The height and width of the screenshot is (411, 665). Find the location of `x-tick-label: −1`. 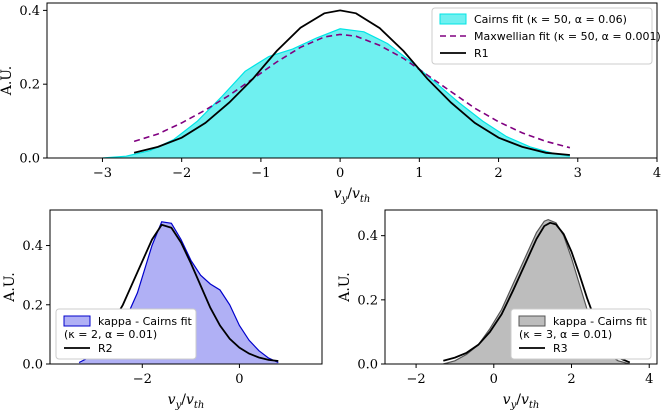

x-tick-label: −1 is located at coordinates (260, 173).